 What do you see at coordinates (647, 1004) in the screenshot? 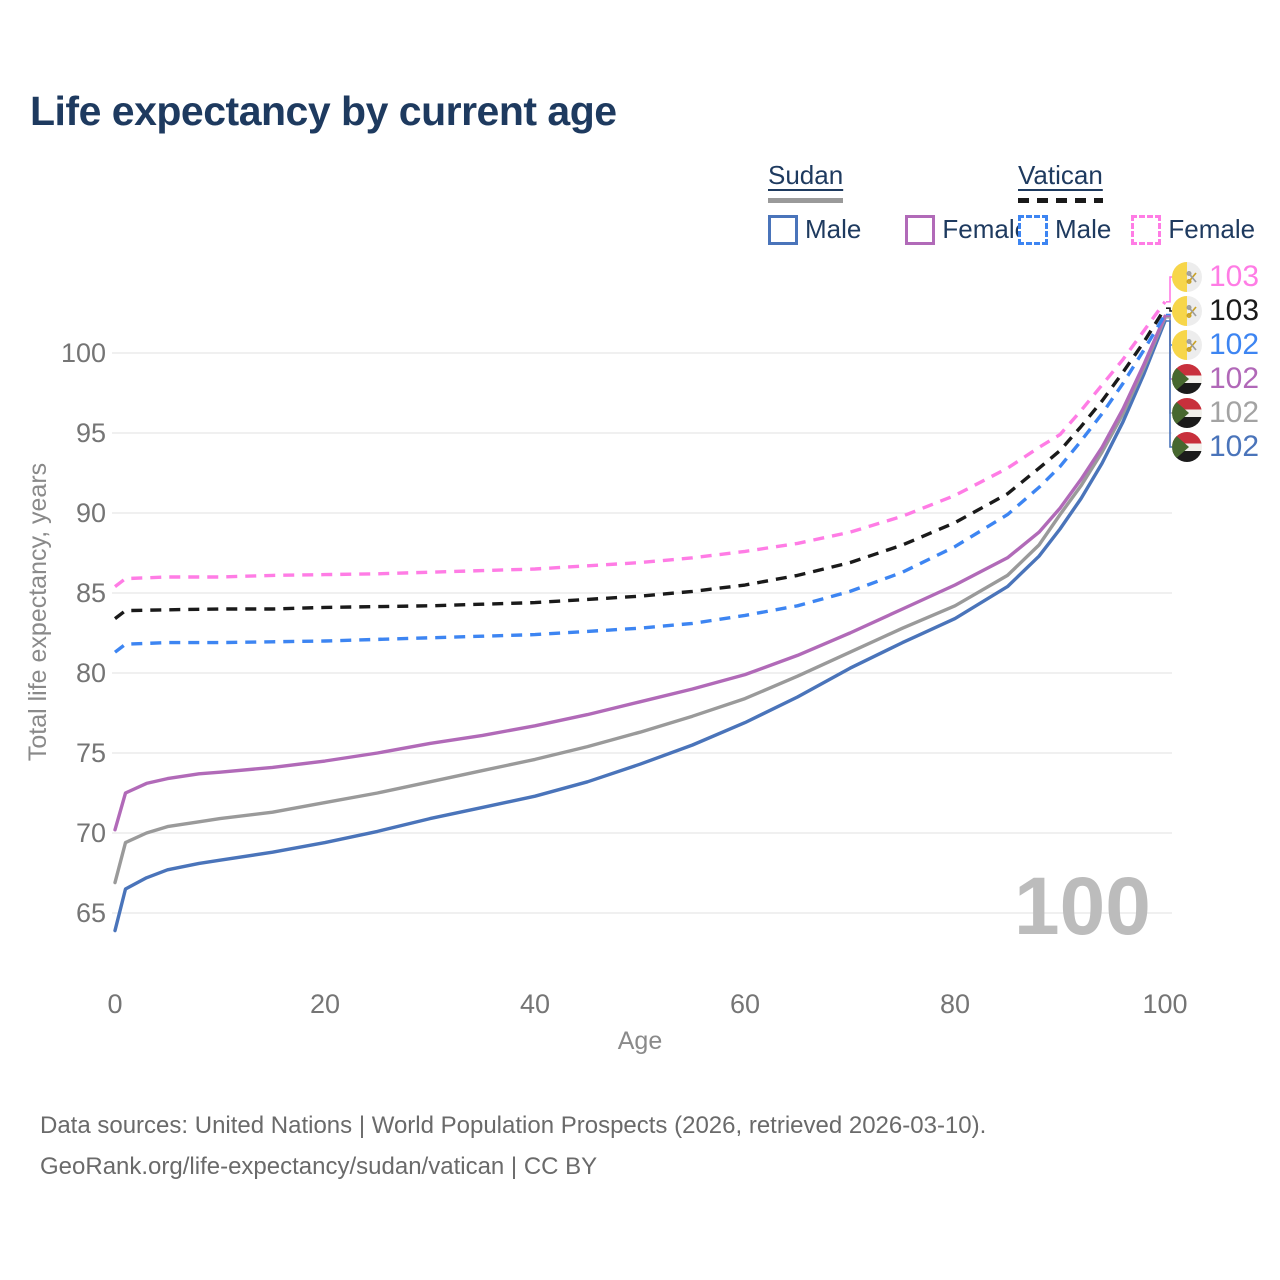
I see `x-axis-ticks: 0 20 40 60 80 100` at bounding box center [647, 1004].